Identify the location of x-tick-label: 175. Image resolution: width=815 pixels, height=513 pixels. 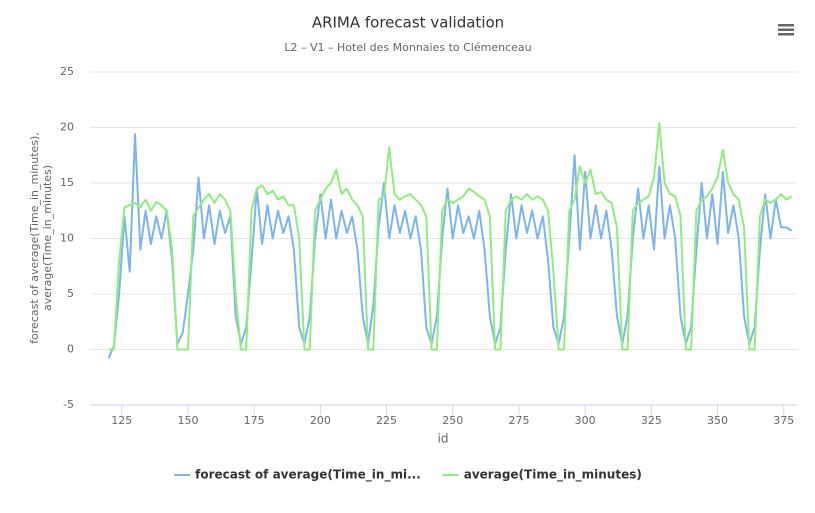
(254, 420).